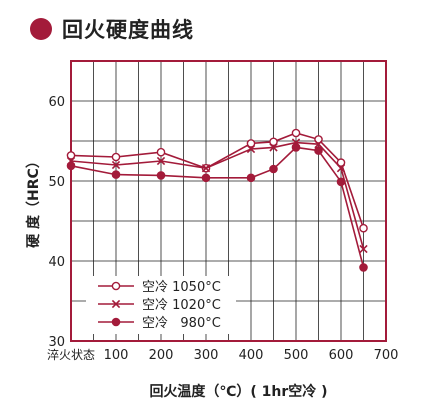 Image resolution: width=443 pixels, height=406 pixels. Describe the element at coordinates (56, 182) in the screenshot. I see `y-tick-label: 50` at that location.